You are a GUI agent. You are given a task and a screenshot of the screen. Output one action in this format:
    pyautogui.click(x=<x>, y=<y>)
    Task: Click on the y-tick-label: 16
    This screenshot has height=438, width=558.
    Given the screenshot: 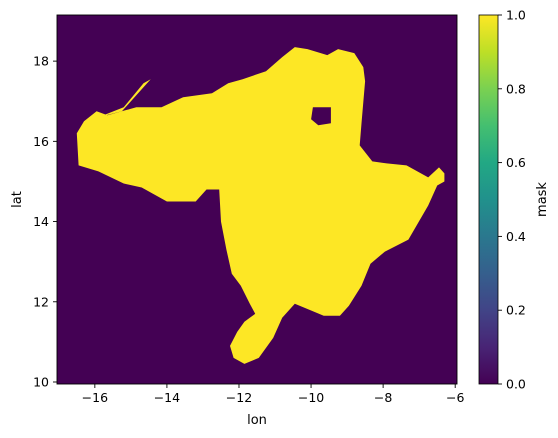 What is the action you would take?
    pyautogui.click(x=41, y=141)
    